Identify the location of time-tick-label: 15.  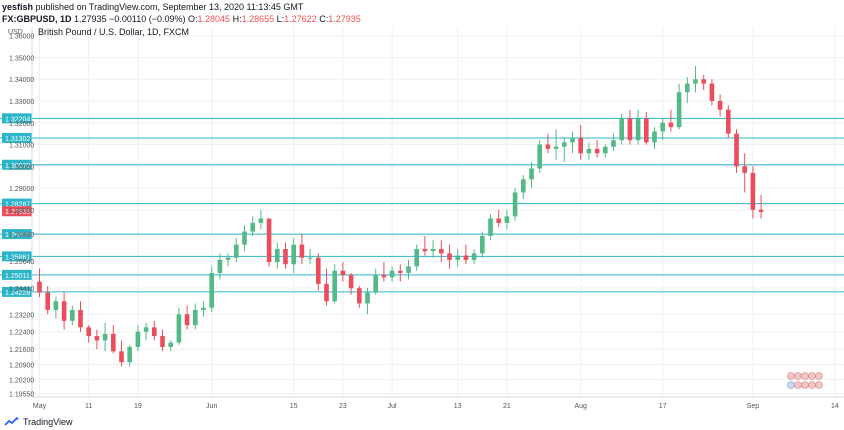
(294, 406).